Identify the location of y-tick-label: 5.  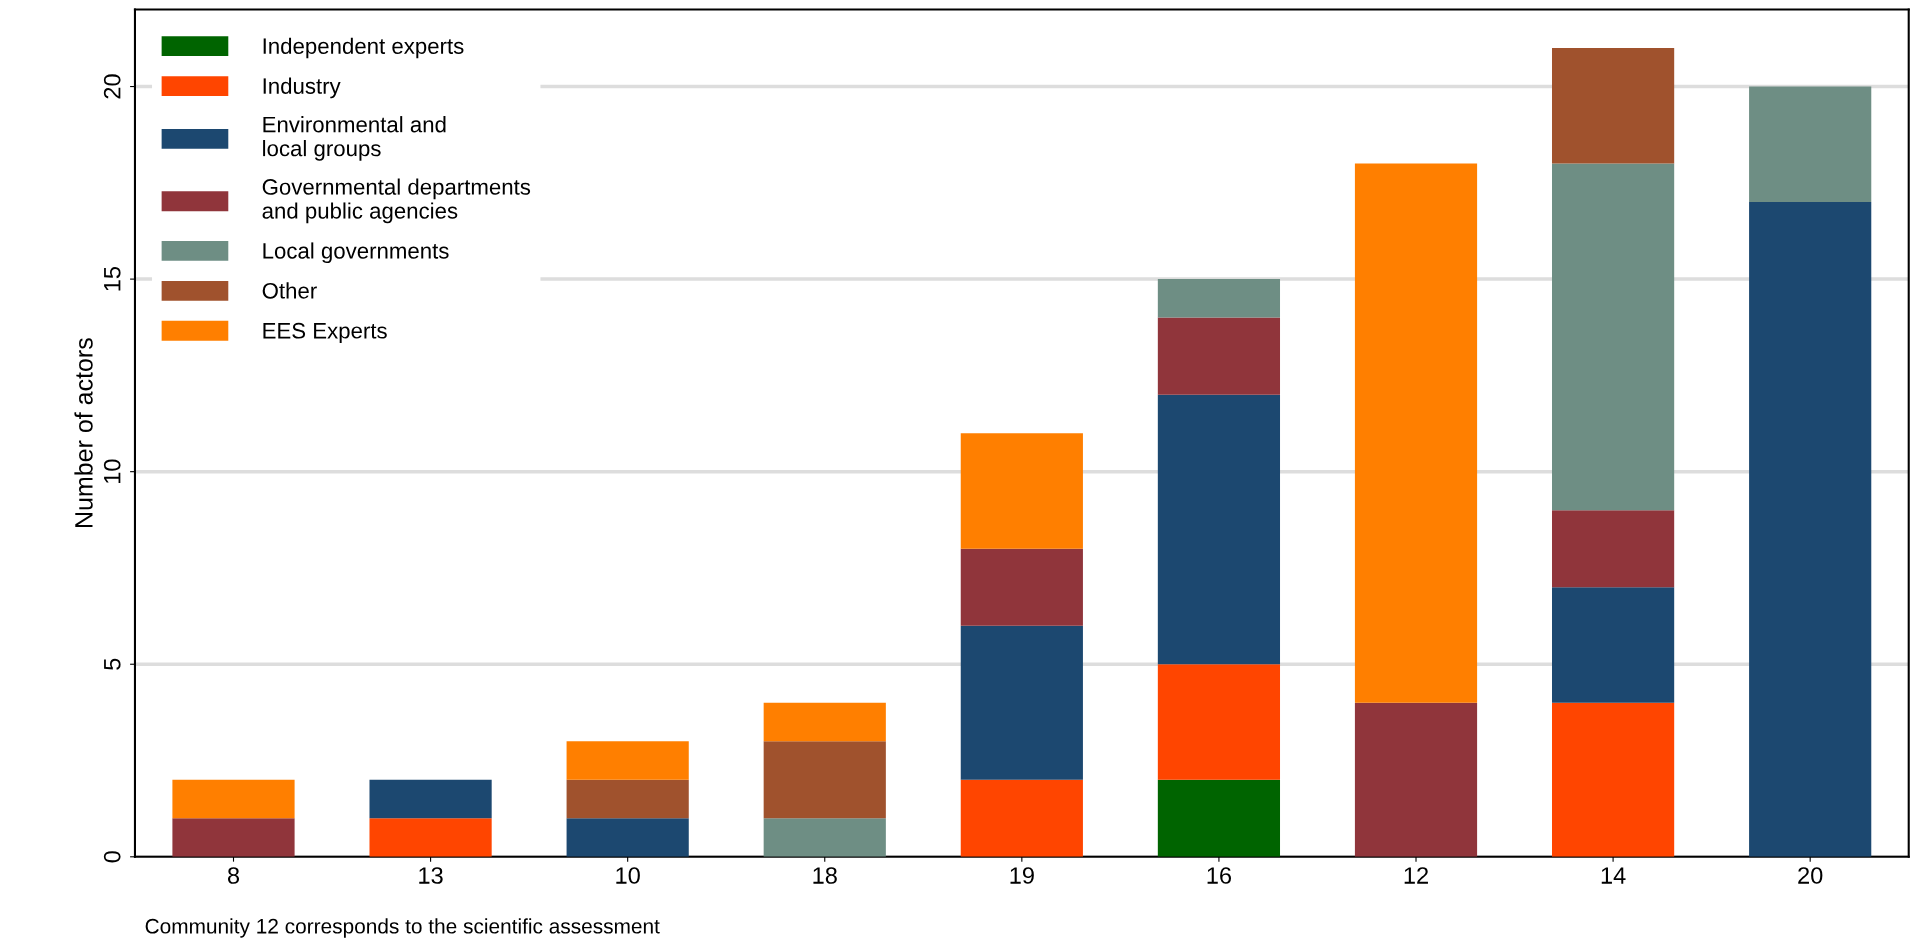
(112, 664).